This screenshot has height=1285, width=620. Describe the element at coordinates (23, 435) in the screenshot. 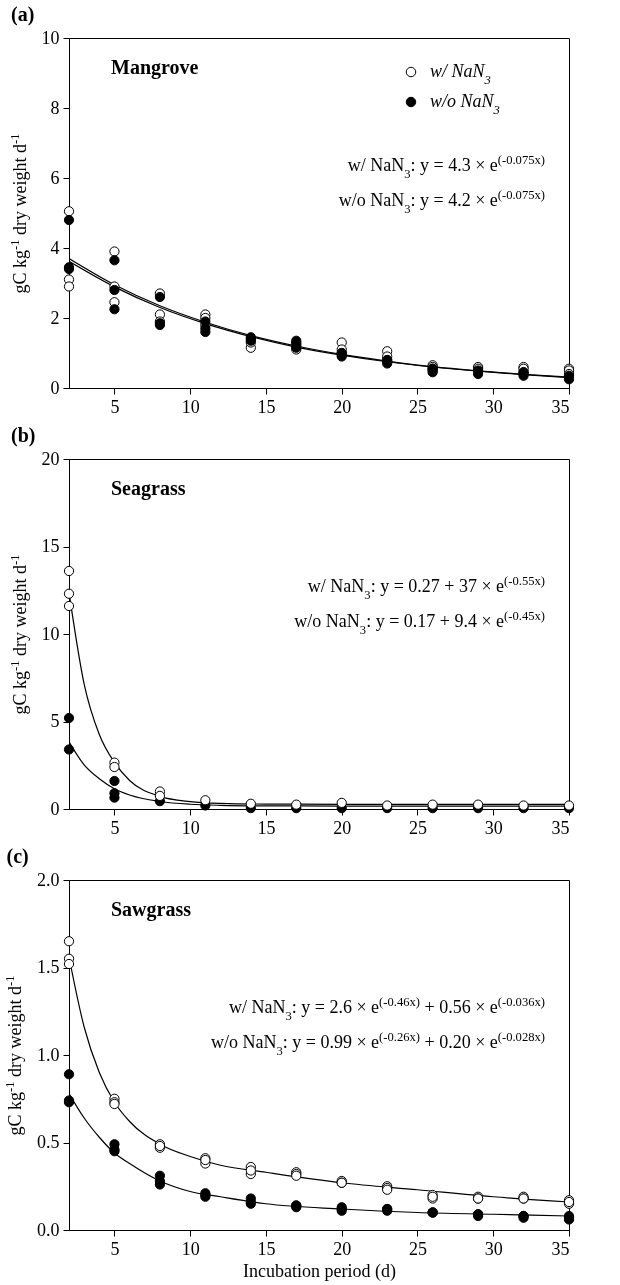

I see `chart-title: (b)` at that location.